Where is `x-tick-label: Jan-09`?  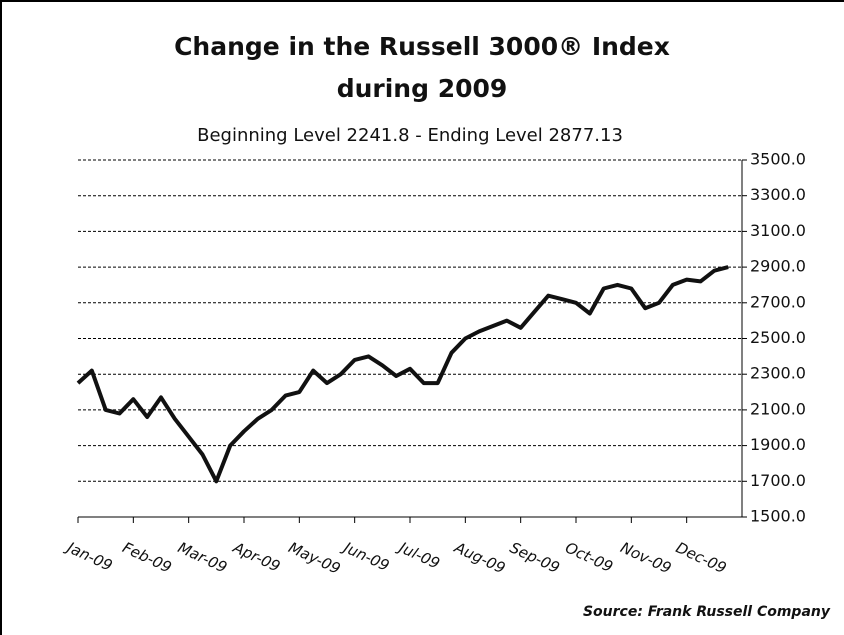
x-tick-label: Jan-09 is located at coordinates (88, 556).